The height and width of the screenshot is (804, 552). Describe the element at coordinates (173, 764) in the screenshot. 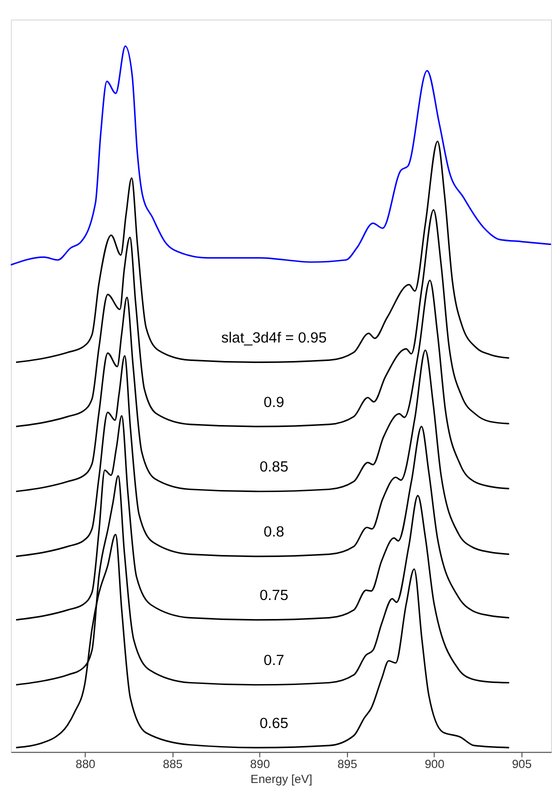

I see `x-tick-label: 885` at that location.